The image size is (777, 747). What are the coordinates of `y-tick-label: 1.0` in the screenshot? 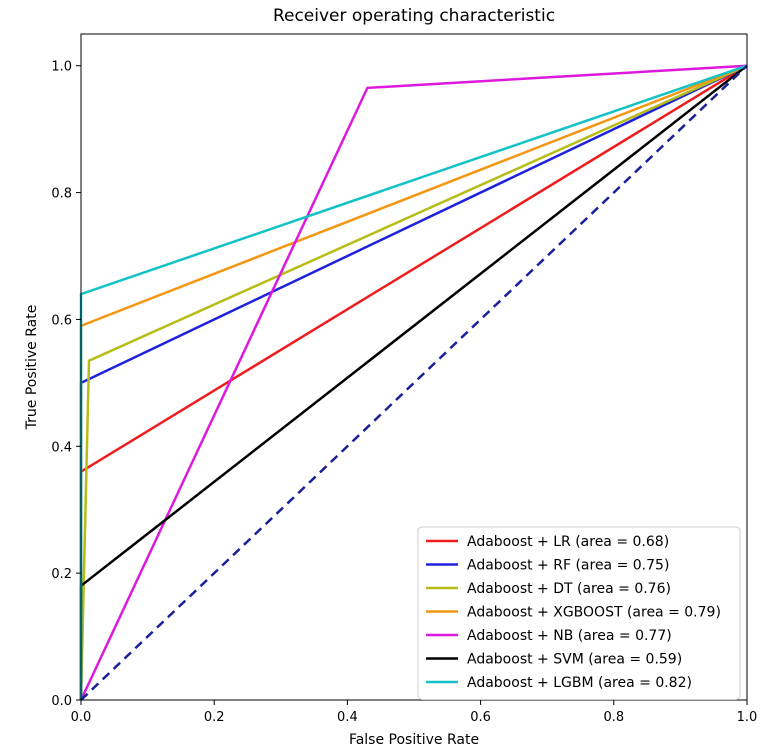 It's located at (61, 67).